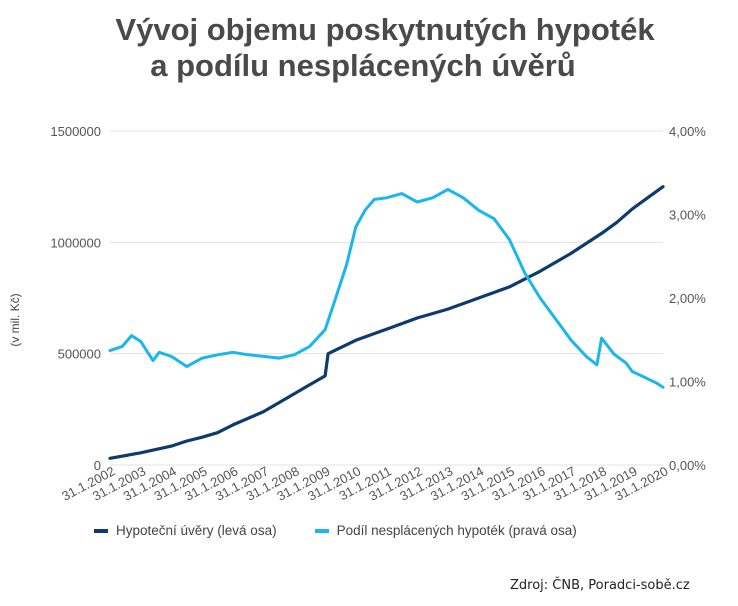 Image resolution: width=738 pixels, height=606 pixels. What do you see at coordinates (687, 382) in the screenshot?
I see `y2-tick-label: 1,00%` at bounding box center [687, 382].